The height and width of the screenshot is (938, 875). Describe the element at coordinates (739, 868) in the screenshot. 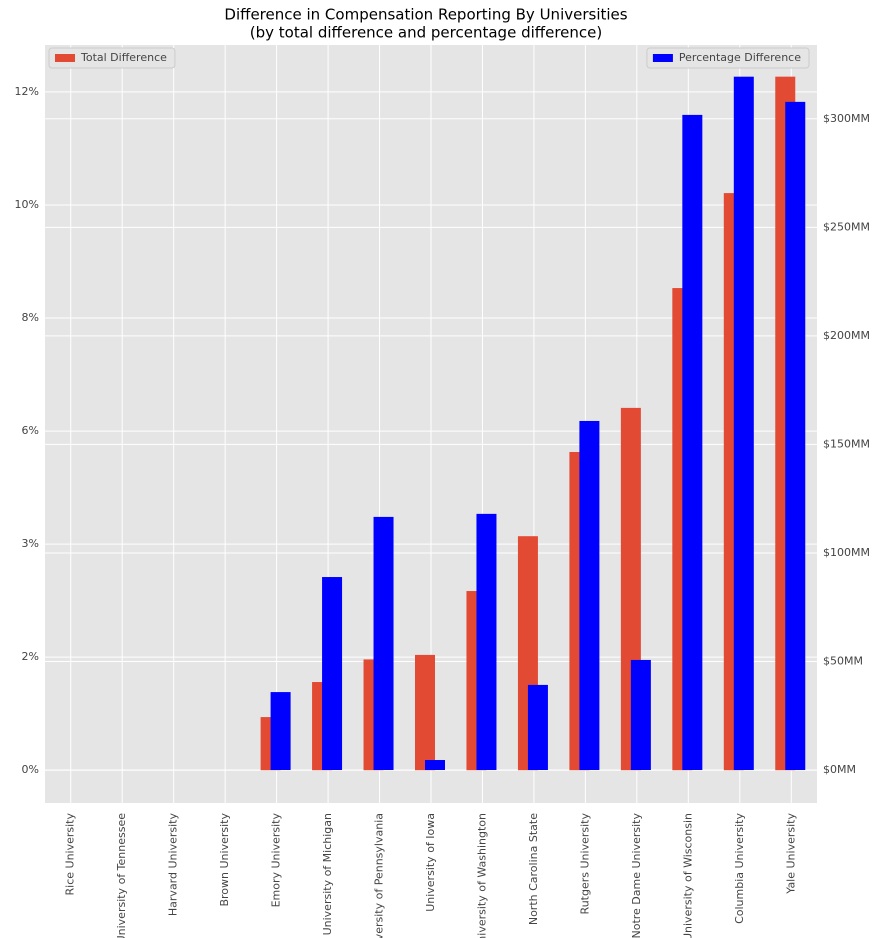

I see `x-tick-label: Columbia University` at that location.